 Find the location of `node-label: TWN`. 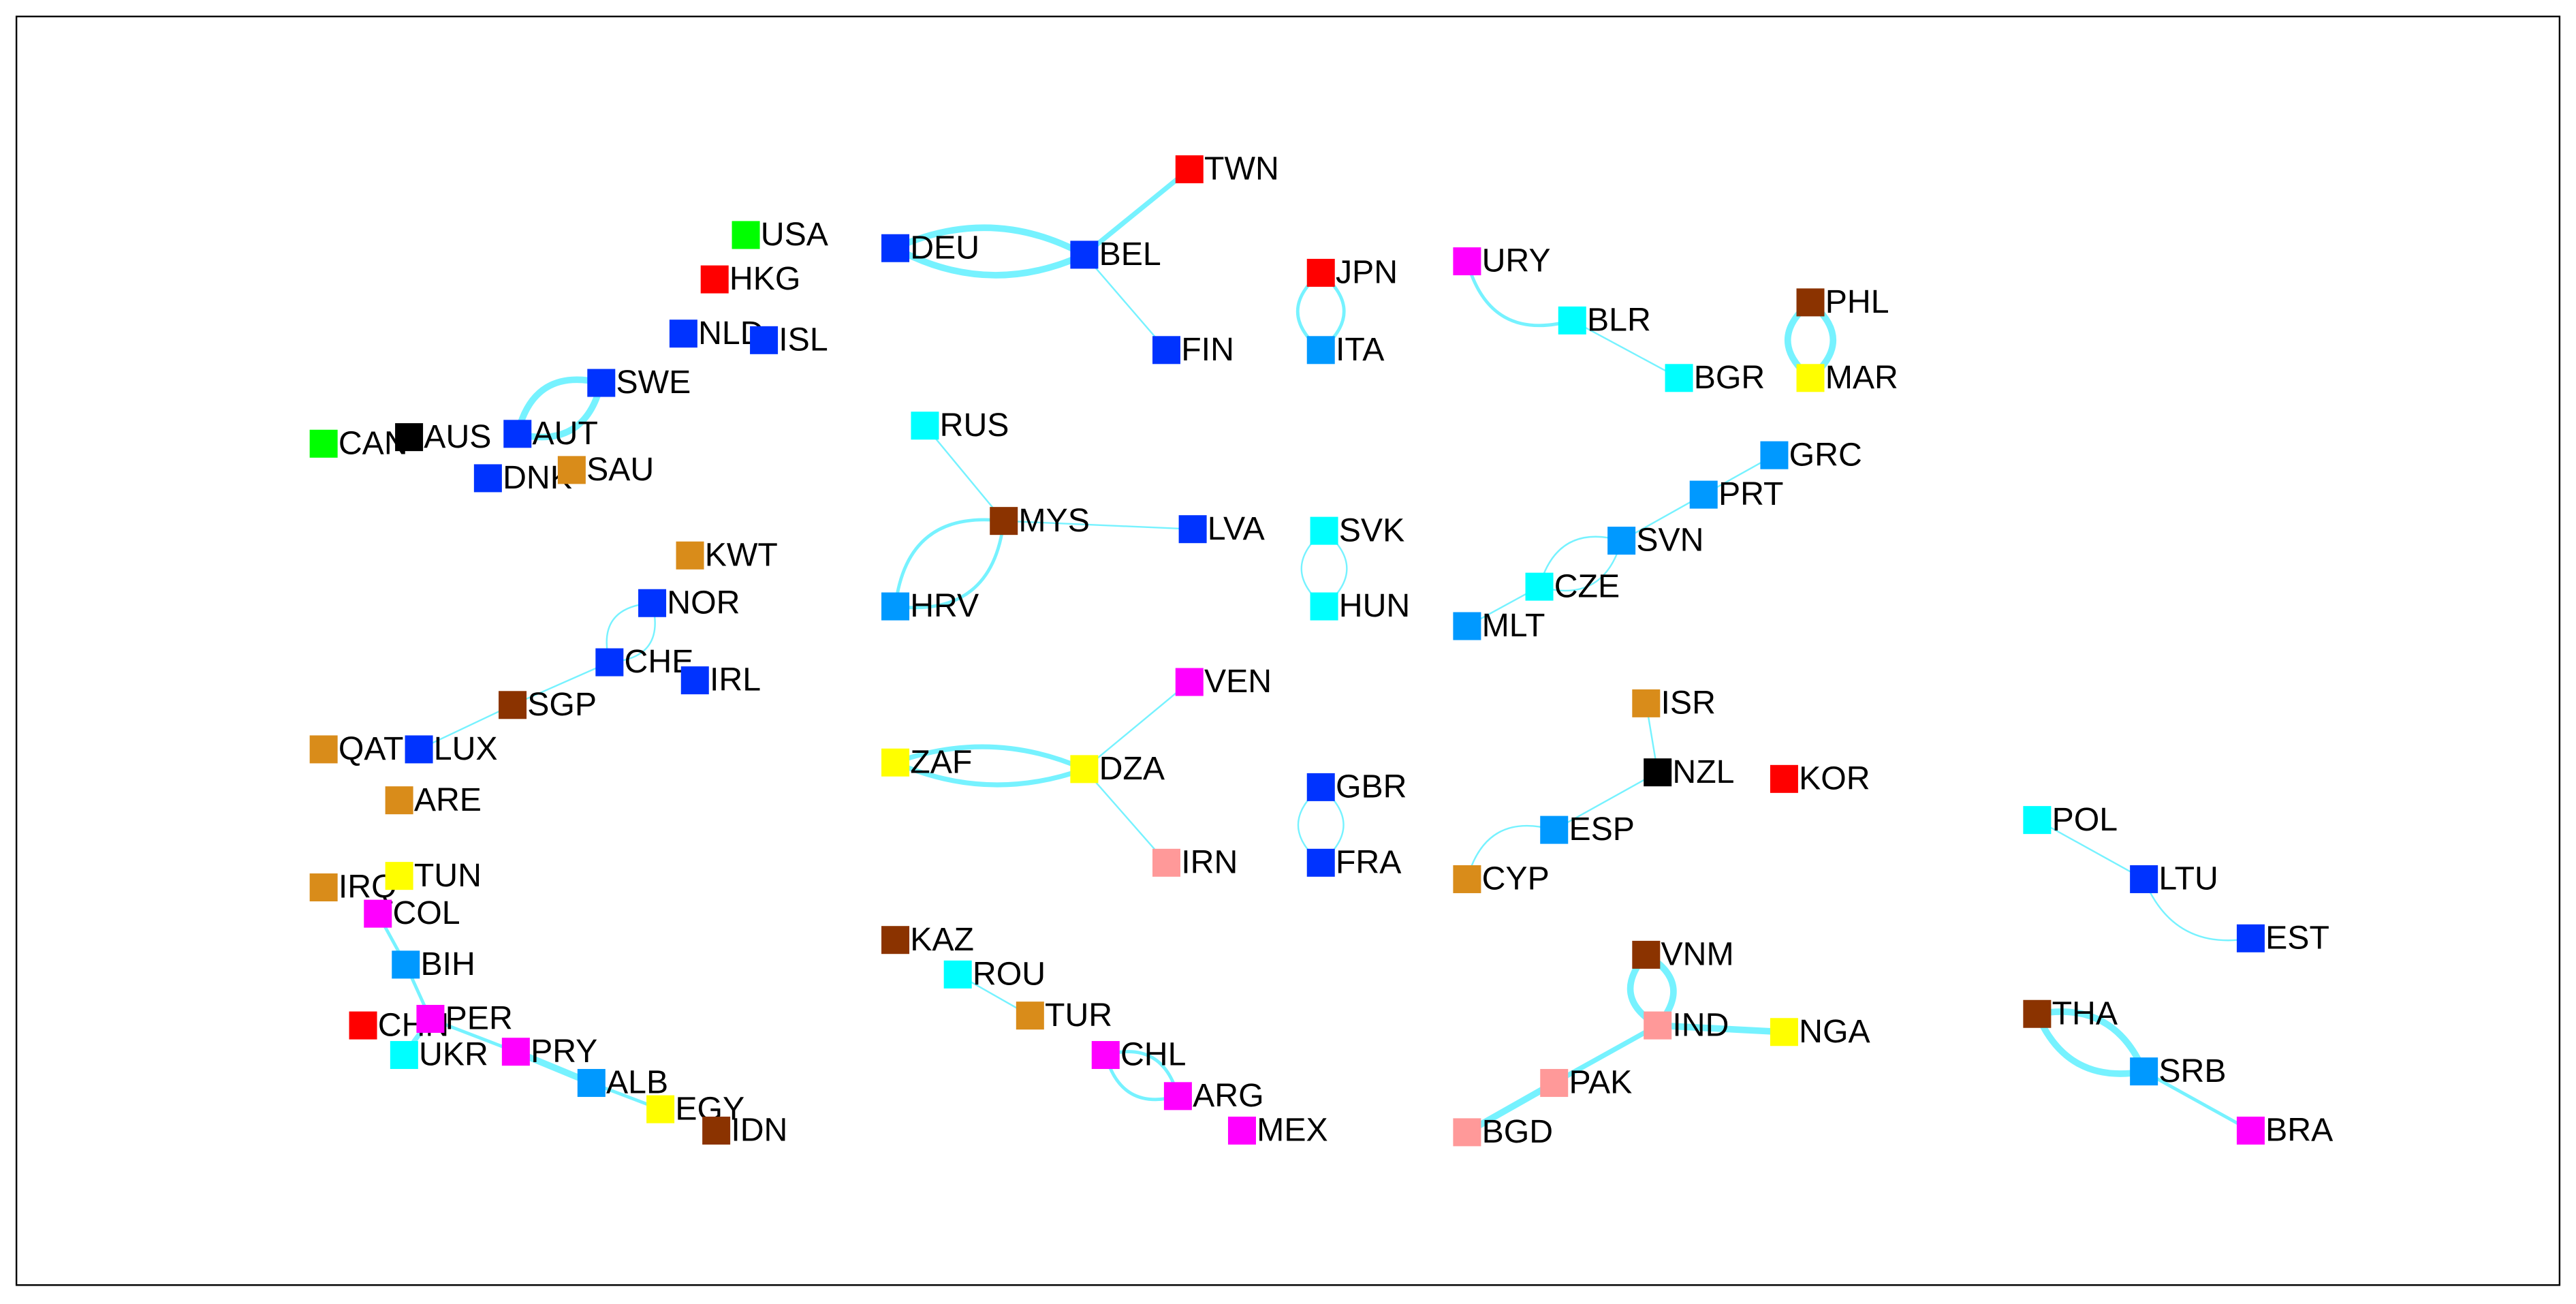

node-label: TWN is located at coordinates (1241, 169).